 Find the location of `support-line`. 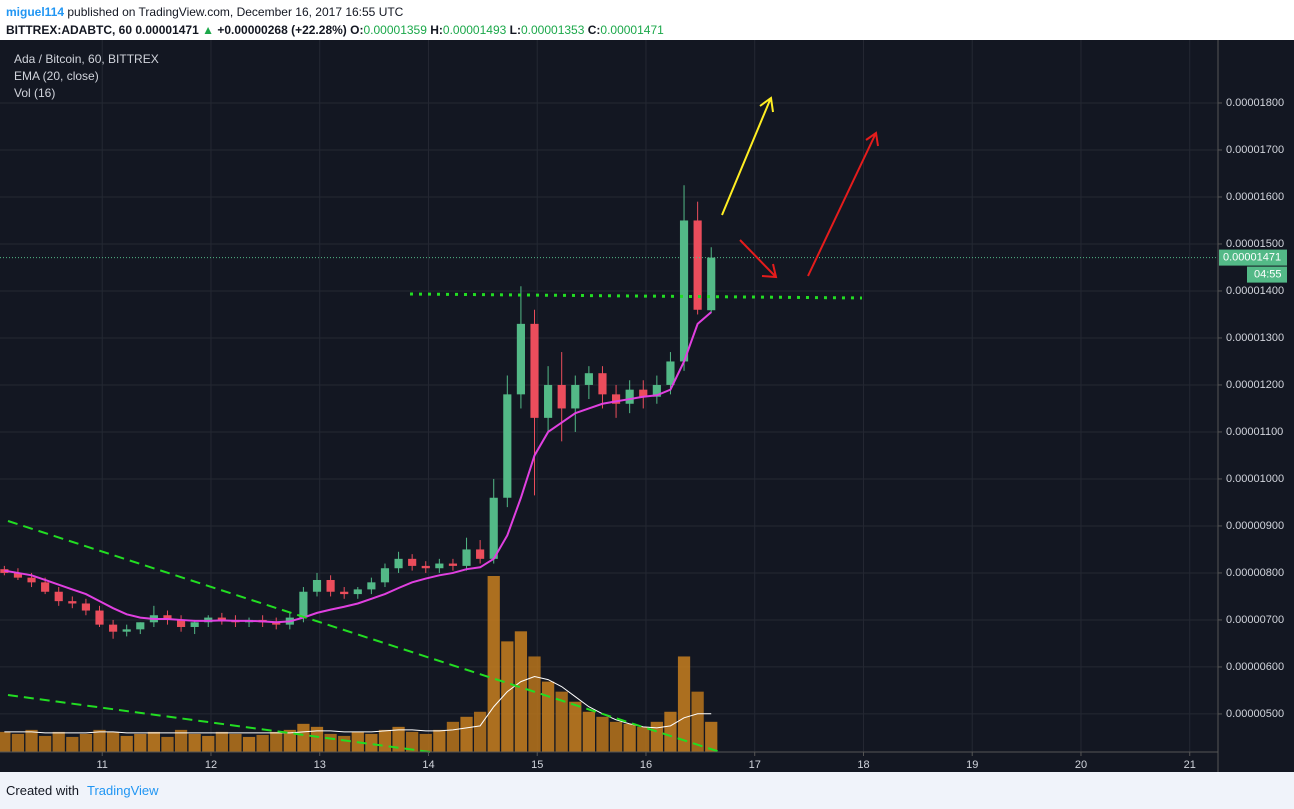

support-line is located at coordinates (636, 296).